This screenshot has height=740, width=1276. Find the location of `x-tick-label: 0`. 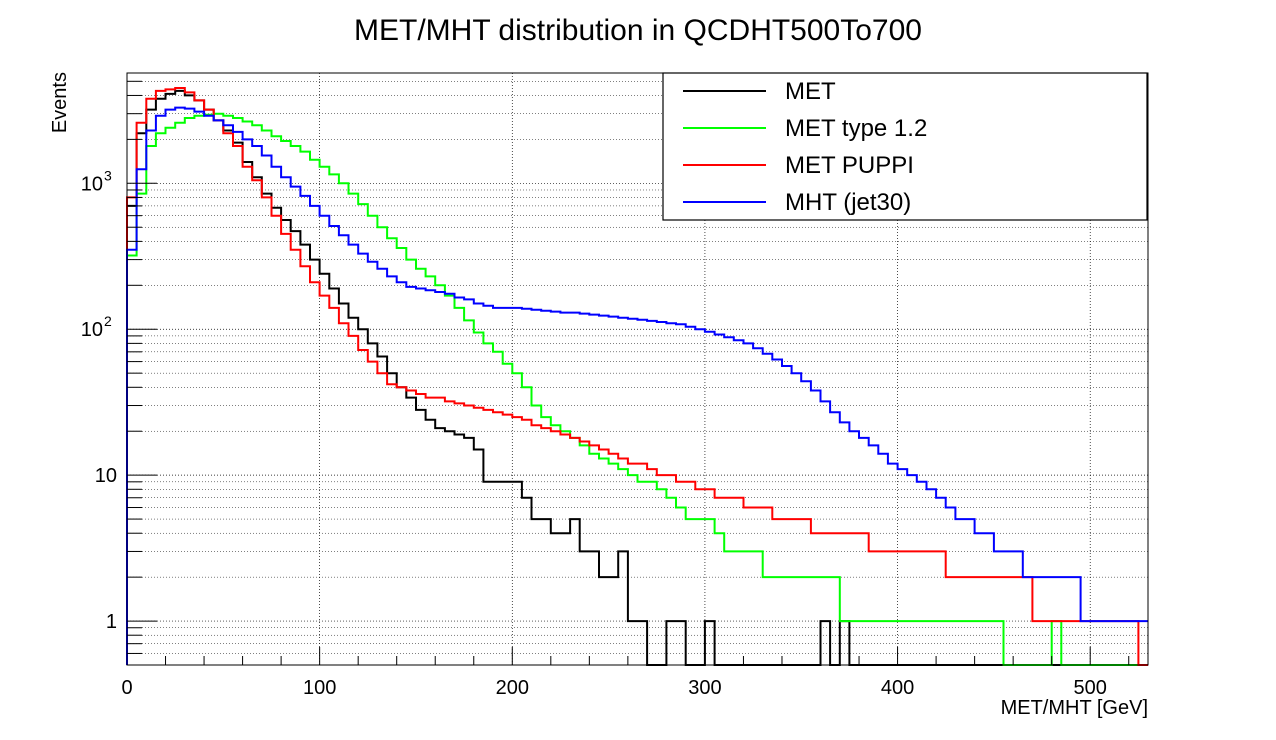

x-tick-label: 0 is located at coordinates (126, 688).